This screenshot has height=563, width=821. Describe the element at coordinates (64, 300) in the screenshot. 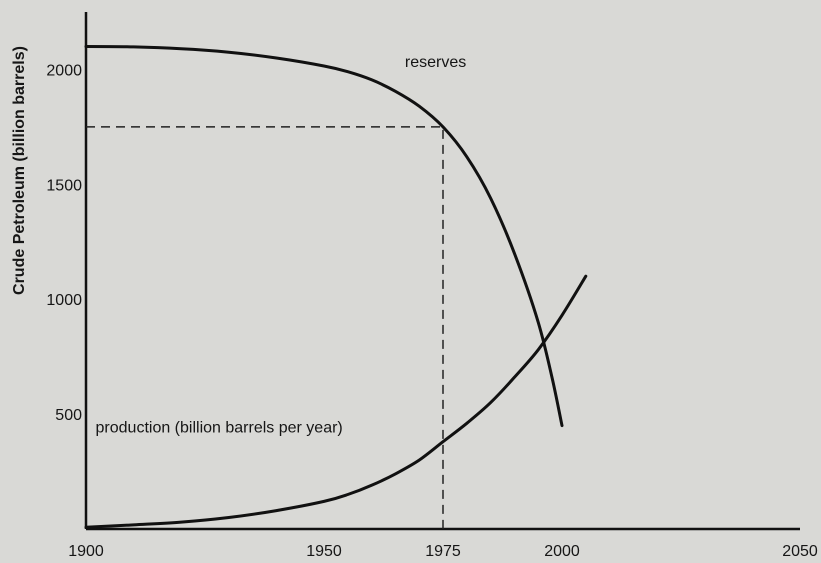

I see `y-tick-label: 1000` at that location.